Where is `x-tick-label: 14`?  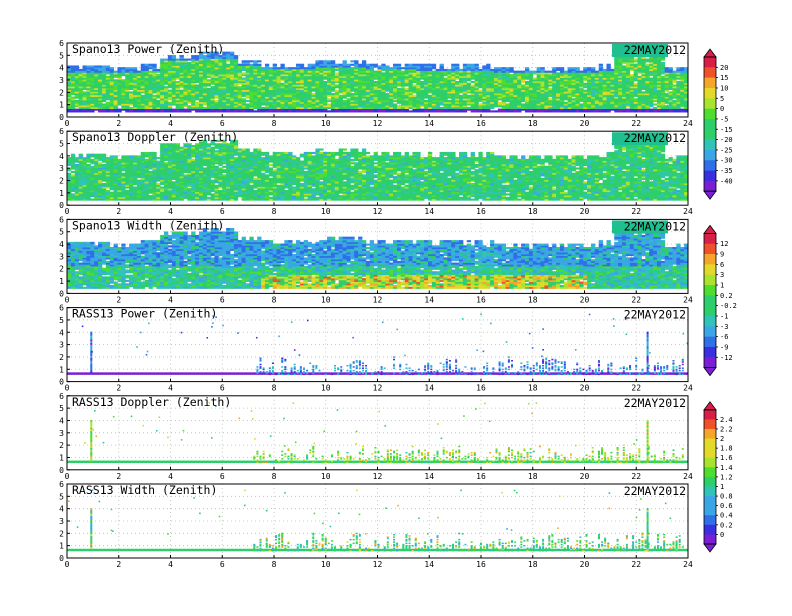
x-tick-label: 14 is located at coordinates (429, 123).